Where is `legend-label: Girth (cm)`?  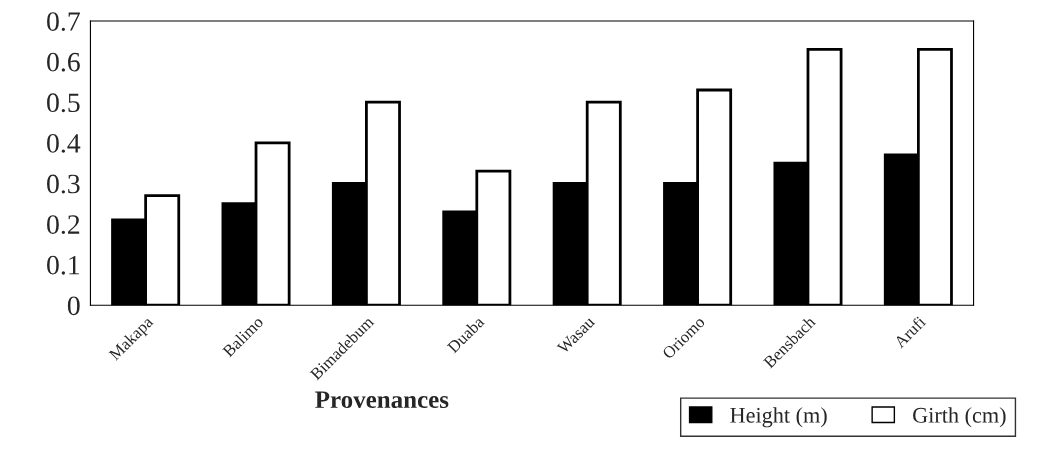
legend-label: Girth (cm) is located at coordinates (959, 417).